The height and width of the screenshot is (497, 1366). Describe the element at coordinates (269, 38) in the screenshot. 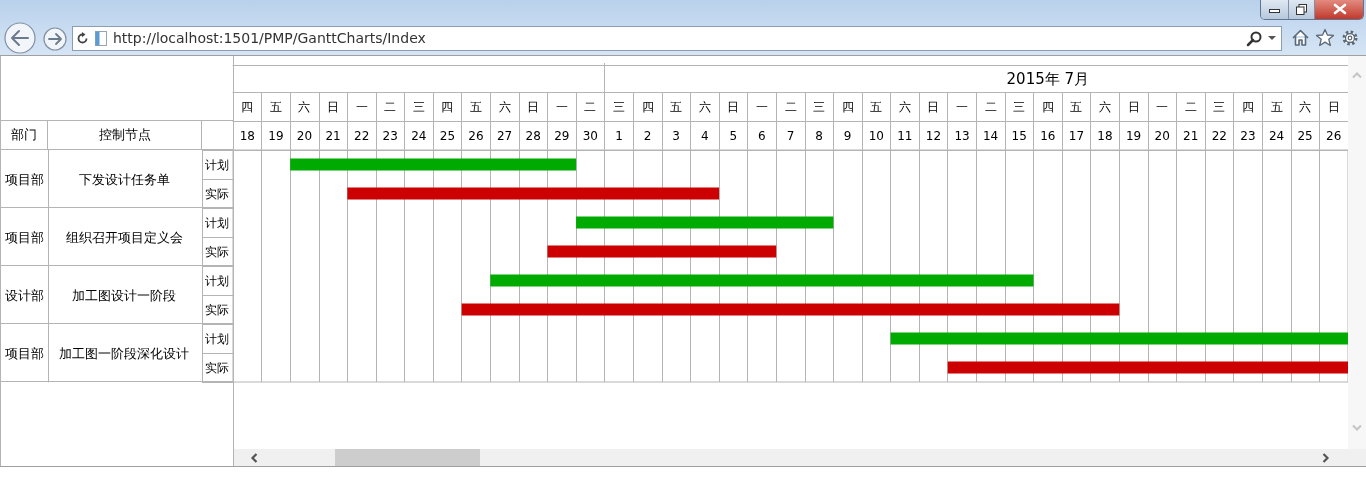

I see `text: http://localhost:1501/PMP/GanttCharts/Index` at that location.